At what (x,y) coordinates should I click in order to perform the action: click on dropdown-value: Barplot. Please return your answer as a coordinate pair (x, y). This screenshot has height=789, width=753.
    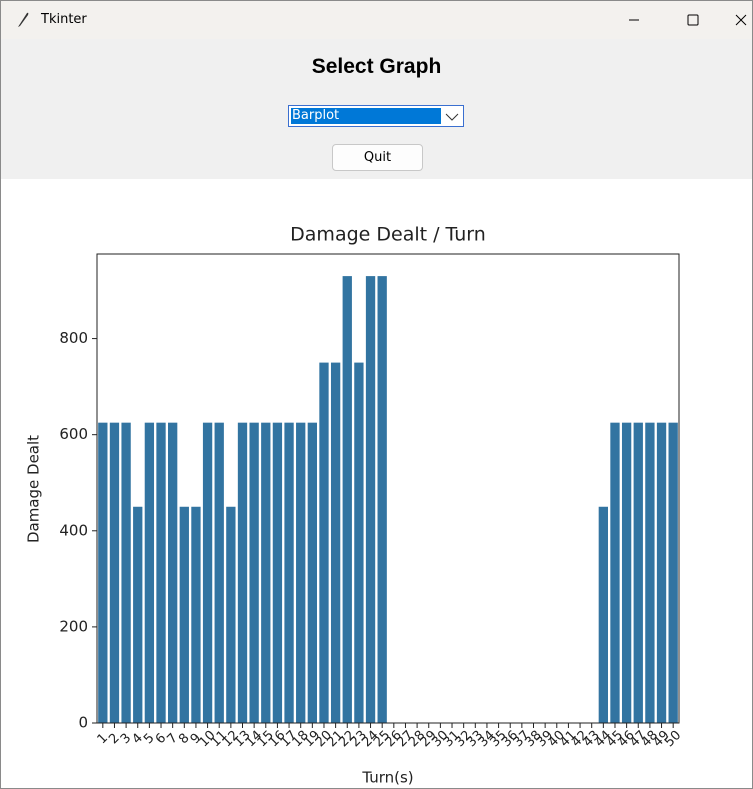
    Looking at the image, I should click on (366, 116).